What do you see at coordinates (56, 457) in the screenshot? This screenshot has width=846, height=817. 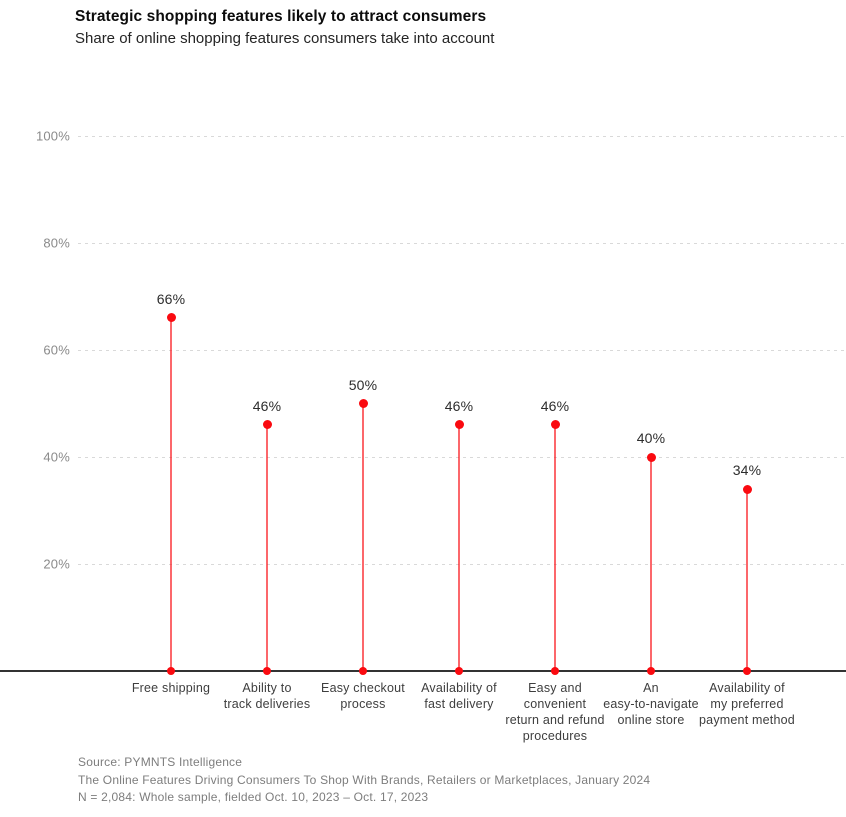 I see `y-tick-label: 40%` at bounding box center [56, 457].